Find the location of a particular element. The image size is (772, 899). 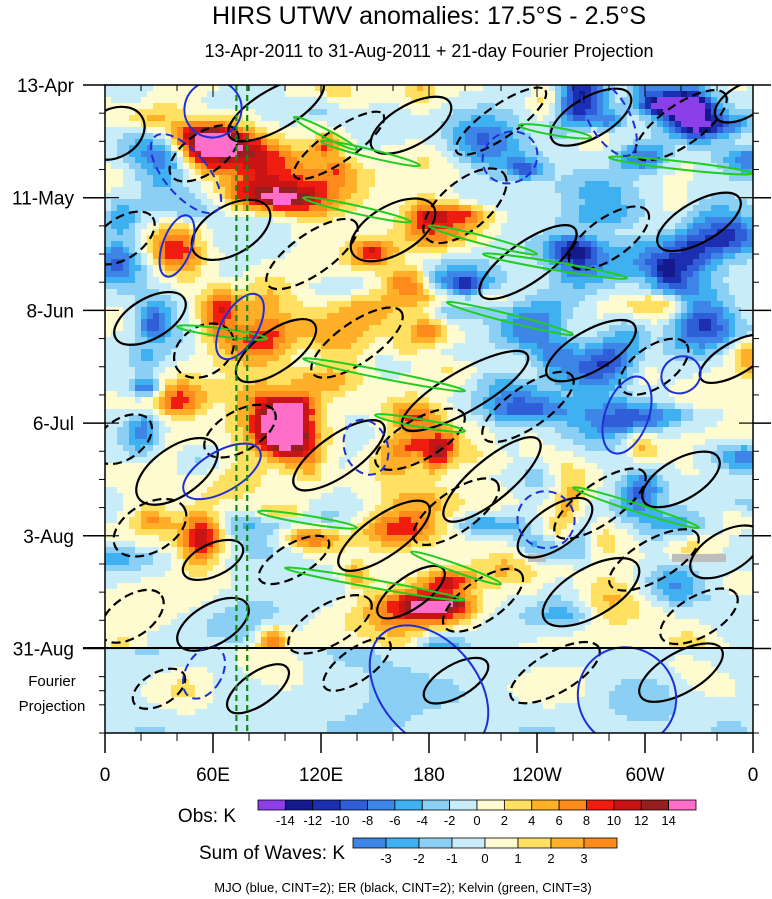

obs-colorbar-level-label: -12 is located at coordinates (312, 820).